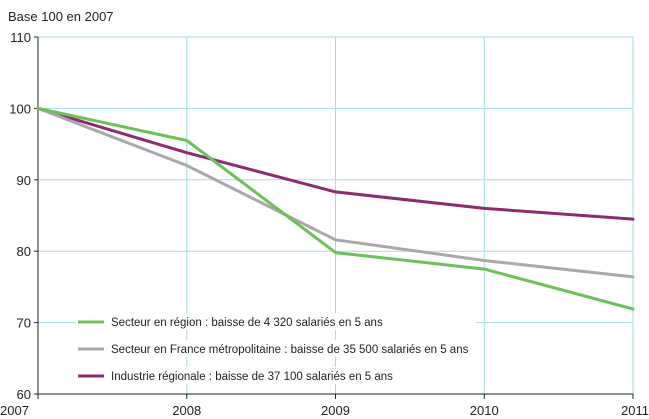 Image resolution: width=649 pixels, height=419 pixels. Describe the element at coordinates (186, 410) in the screenshot. I see `x-tick-label: 2008` at that location.